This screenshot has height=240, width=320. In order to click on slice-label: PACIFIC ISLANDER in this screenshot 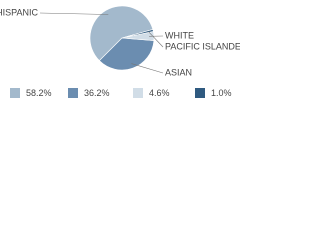, I will do `click(202, 46)`.